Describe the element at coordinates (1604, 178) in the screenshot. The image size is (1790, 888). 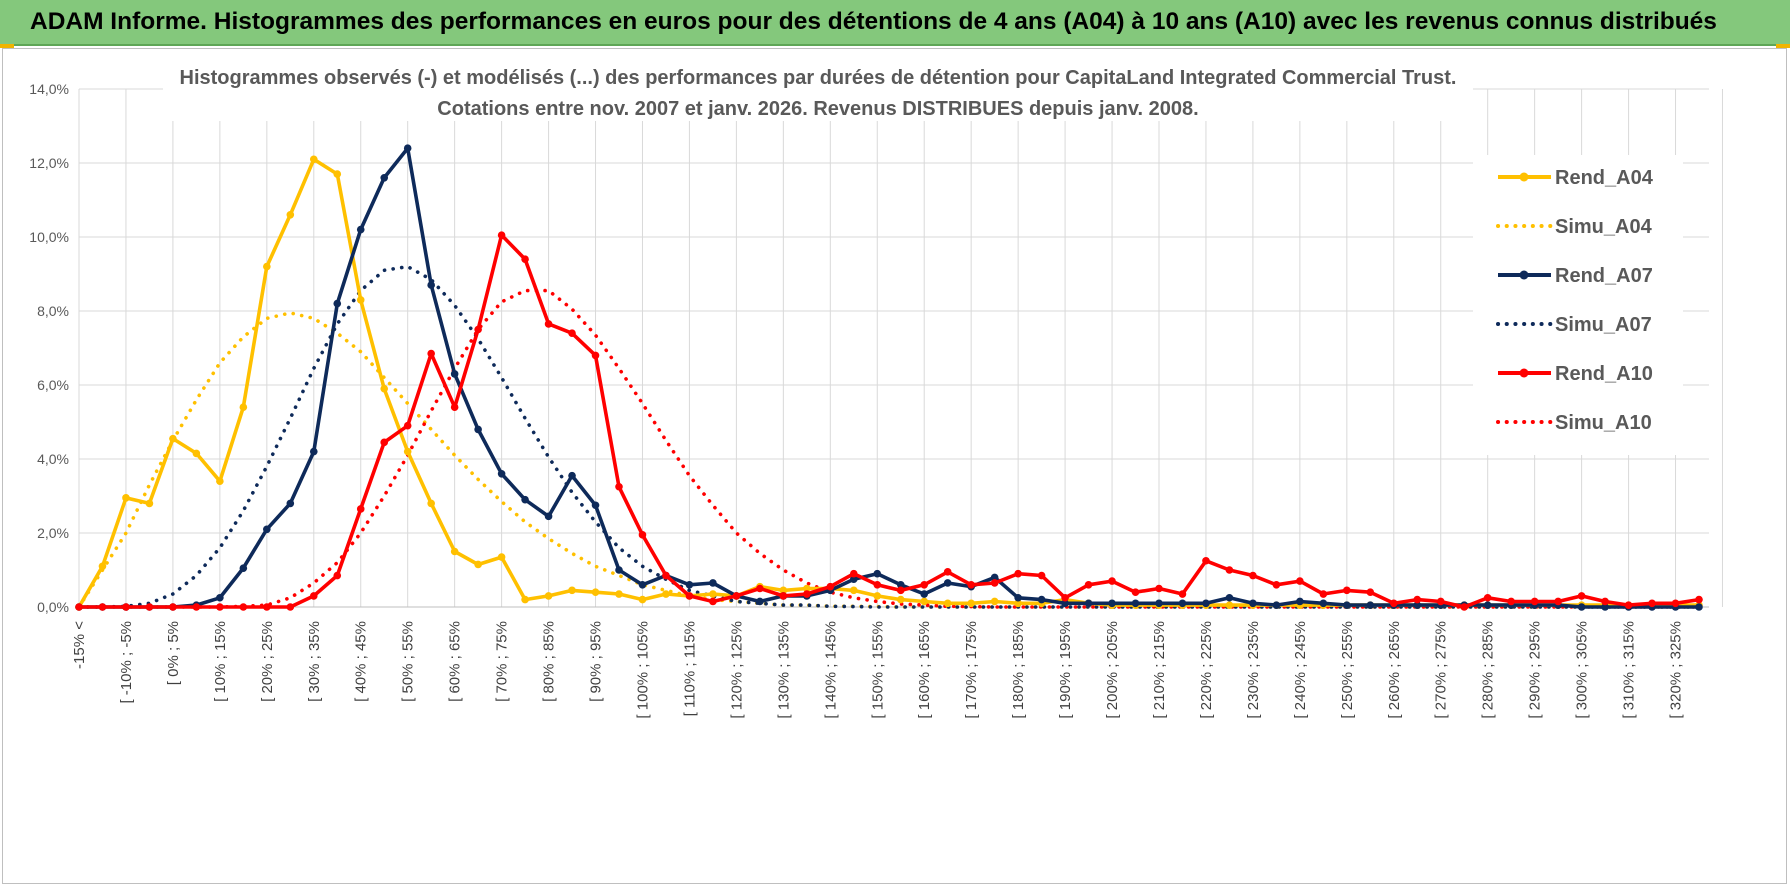
I see `legend-label: Rend_A04` at that location.